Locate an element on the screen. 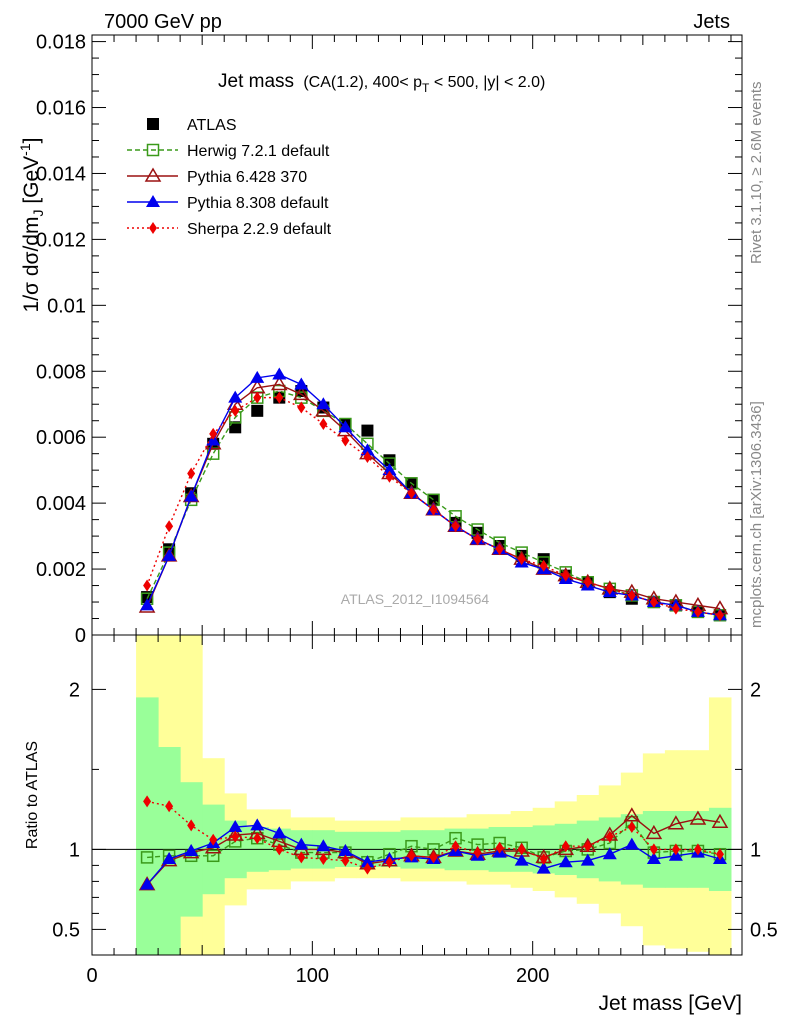  plot-title-subscript: T is located at coordinates (426, 88).